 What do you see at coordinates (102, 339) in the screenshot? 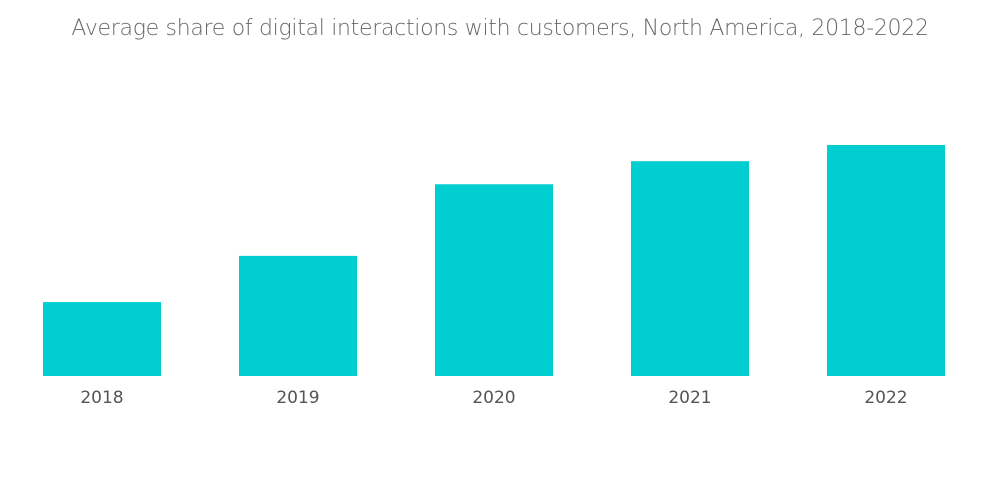
I see `bar-2018` at bounding box center [102, 339].